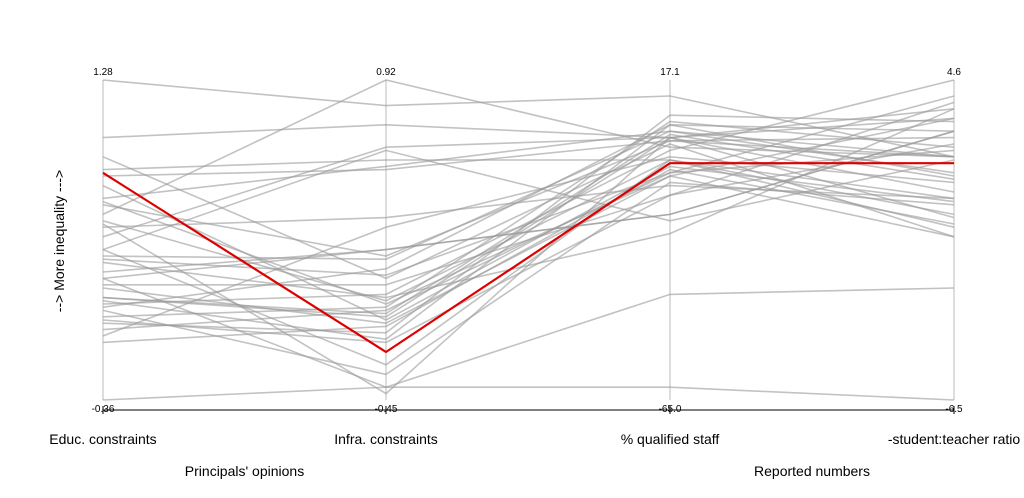 This screenshot has height=498, width=1024. What do you see at coordinates (954, 72) in the screenshot?
I see `axis-max-label: 4.6` at bounding box center [954, 72].